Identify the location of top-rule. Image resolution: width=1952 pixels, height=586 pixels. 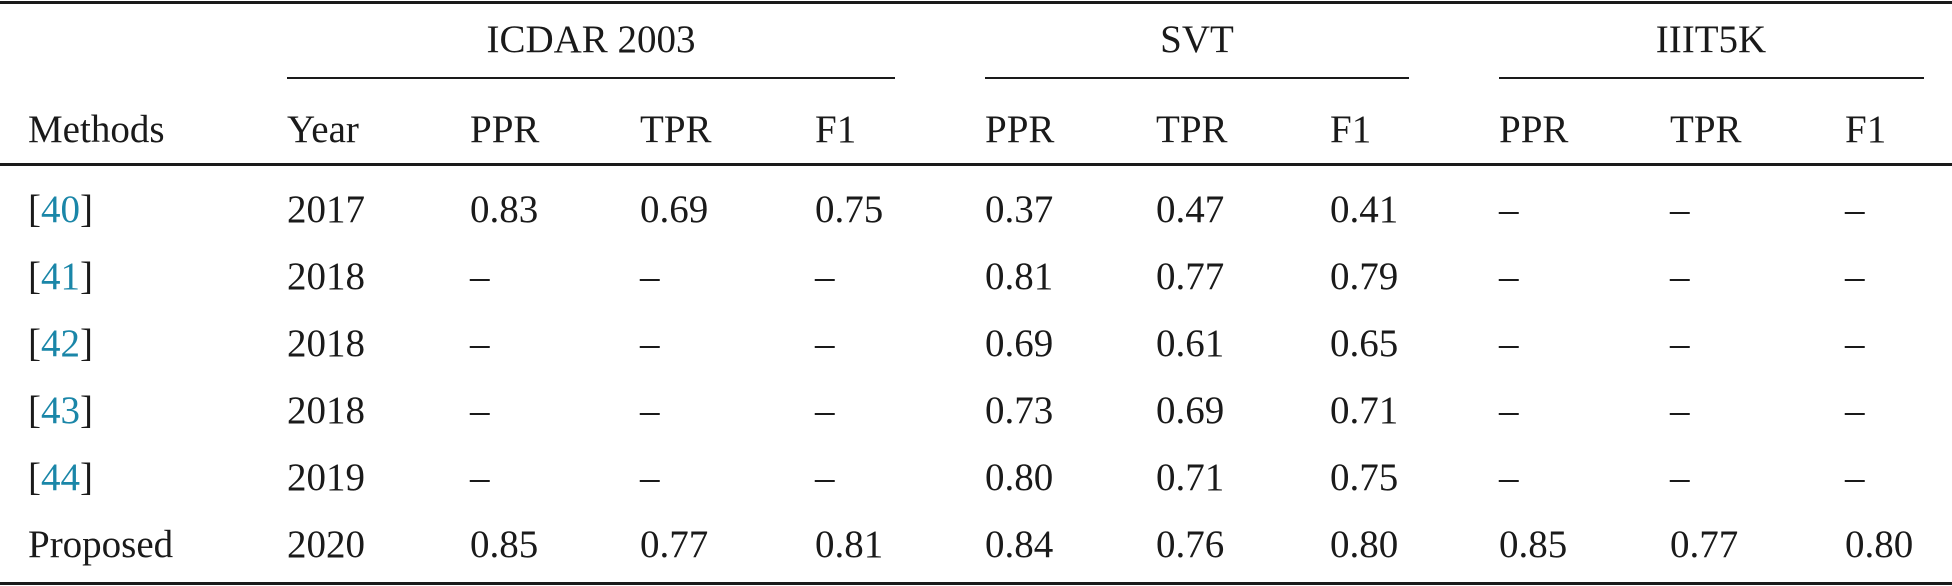
(976, 2).